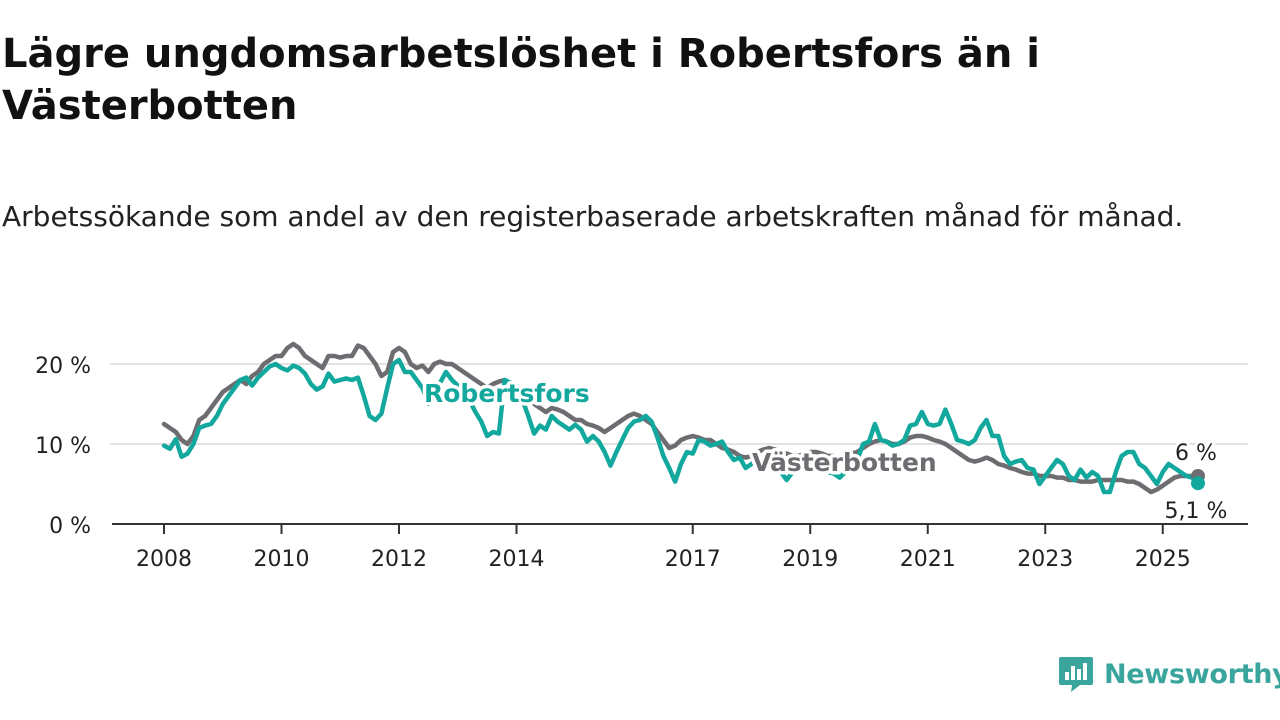 The image size is (1280, 720). Describe the element at coordinates (928, 559) in the screenshot. I see `x-tick-label: 2021` at that location.